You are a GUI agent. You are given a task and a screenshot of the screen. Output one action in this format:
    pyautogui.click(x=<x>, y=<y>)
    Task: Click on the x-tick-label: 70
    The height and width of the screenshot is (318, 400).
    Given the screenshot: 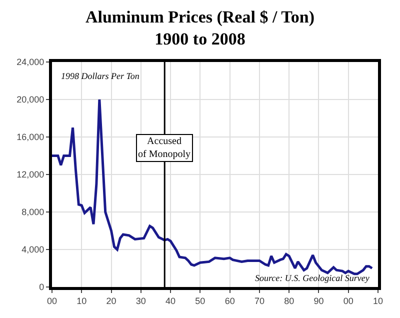 What is the action you would take?
    pyautogui.click(x=259, y=301)
    